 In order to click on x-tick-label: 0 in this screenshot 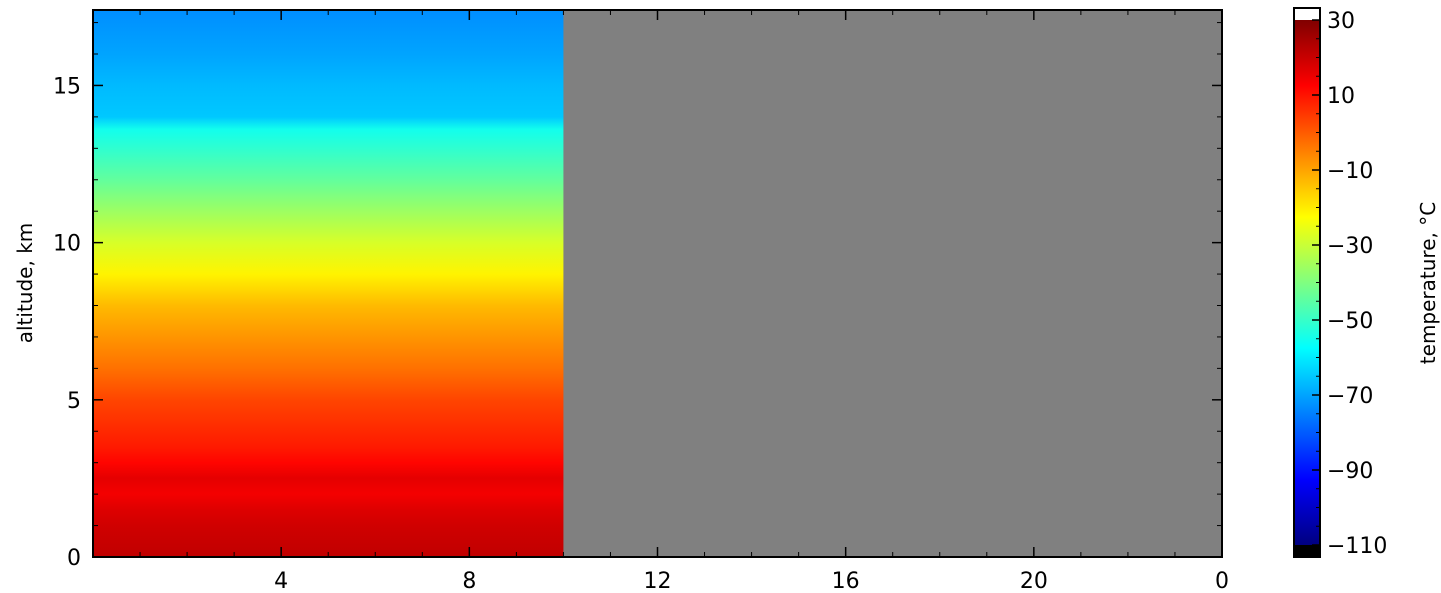, I will do `click(1222, 581)`.